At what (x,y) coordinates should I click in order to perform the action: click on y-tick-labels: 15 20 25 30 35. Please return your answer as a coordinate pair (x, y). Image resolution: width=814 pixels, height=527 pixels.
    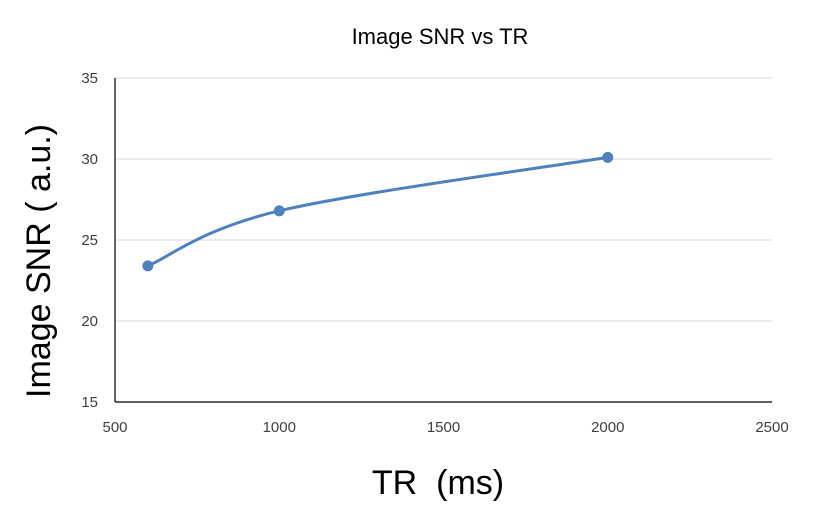
    Looking at the image, I should click on (89, 240).